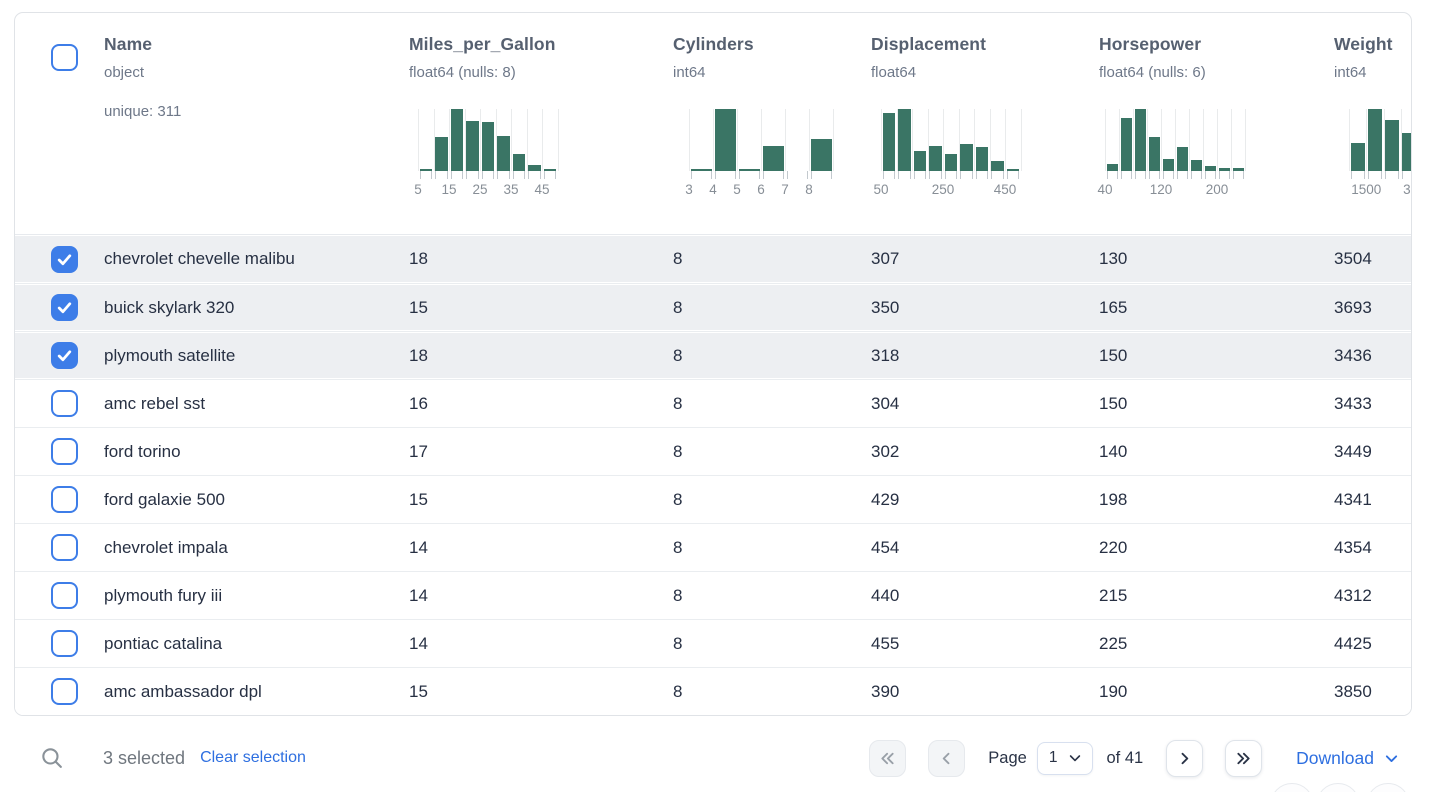 Image resolution: width=1436 pixels, height=792 pixels. I want to click on column-unique-count: unique: 311, so click(143, 111).